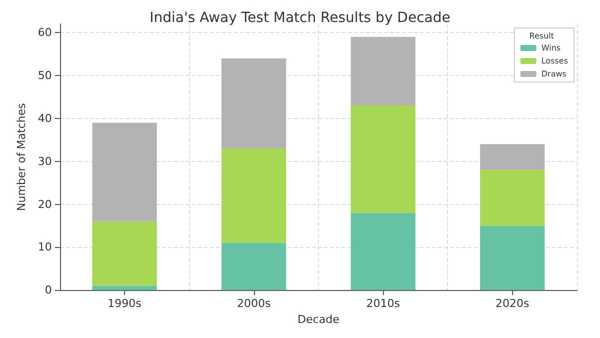 The image size is (600, 338). I want to click on y-tick-label: 30, so click(45, 161).